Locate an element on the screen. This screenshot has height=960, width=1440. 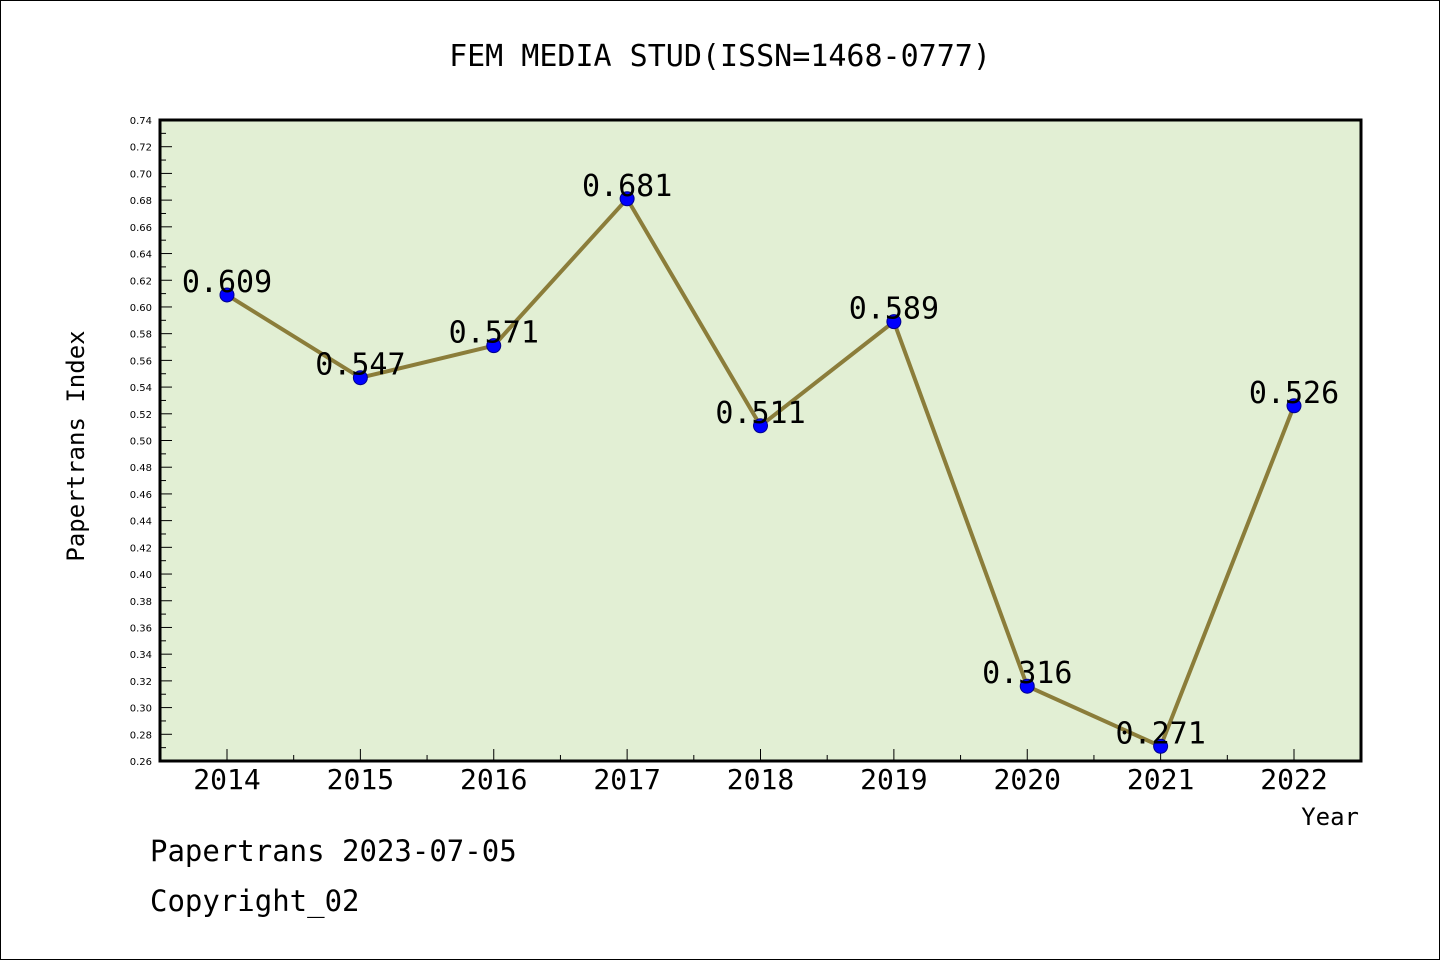
data-label: 0.609 is located at coordinates (227, 282).